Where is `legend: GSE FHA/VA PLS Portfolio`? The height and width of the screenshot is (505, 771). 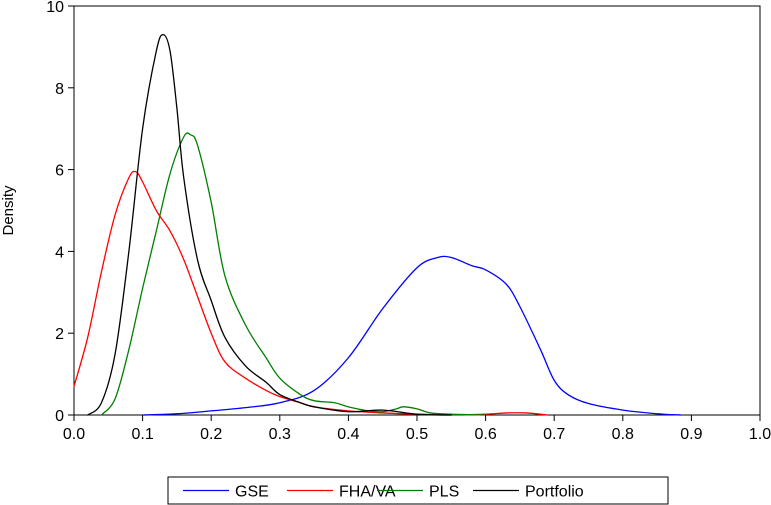 legend: GSE FHA/VA PLS Portfolio is located at coordinates (418, 490).